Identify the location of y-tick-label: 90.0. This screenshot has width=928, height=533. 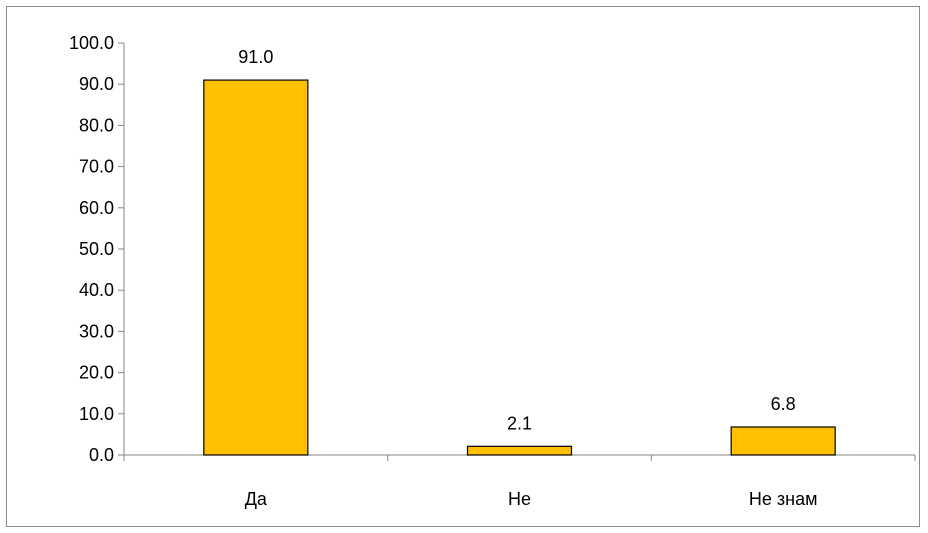
(96, 84).